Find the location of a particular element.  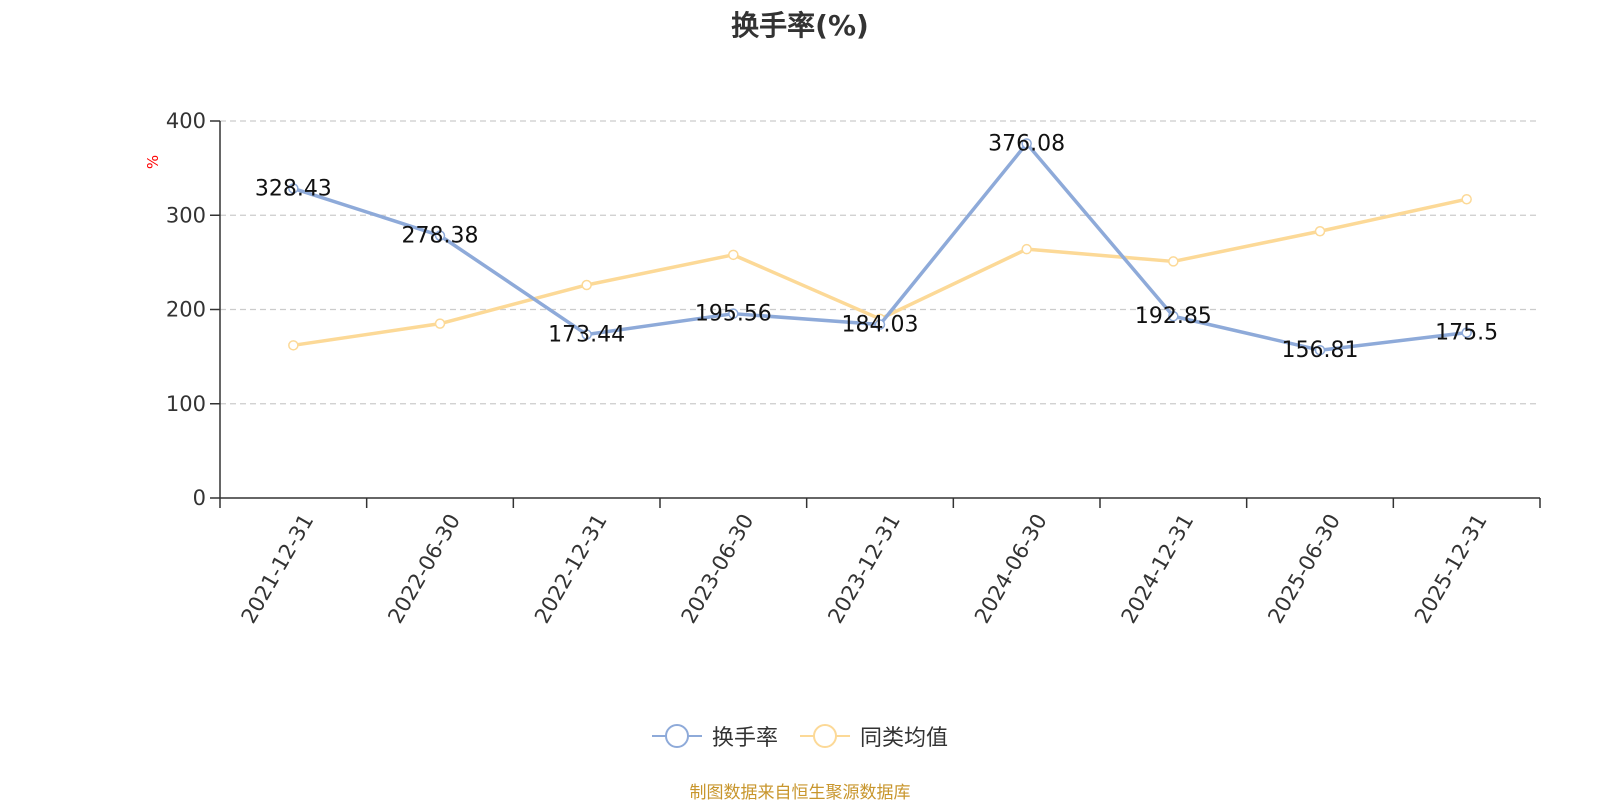

x-tick-label: 2024-06-30 is located at coordinates (1011, 569).